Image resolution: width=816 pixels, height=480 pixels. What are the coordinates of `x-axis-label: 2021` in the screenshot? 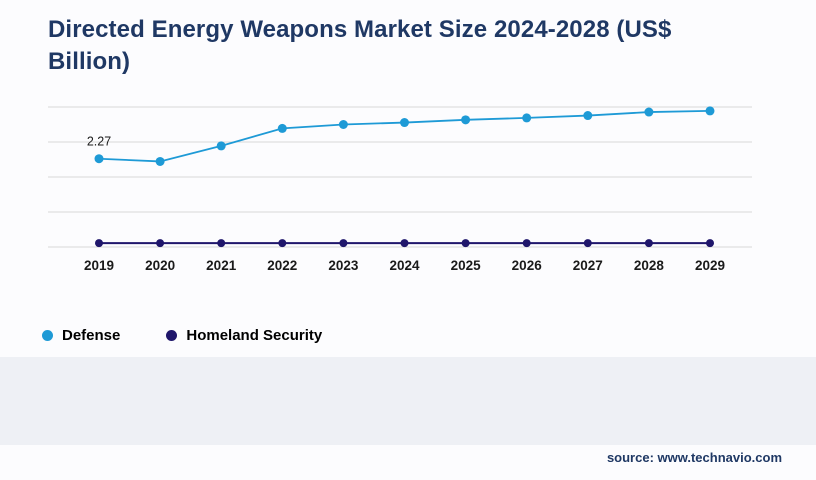 It's located at (221, 265).